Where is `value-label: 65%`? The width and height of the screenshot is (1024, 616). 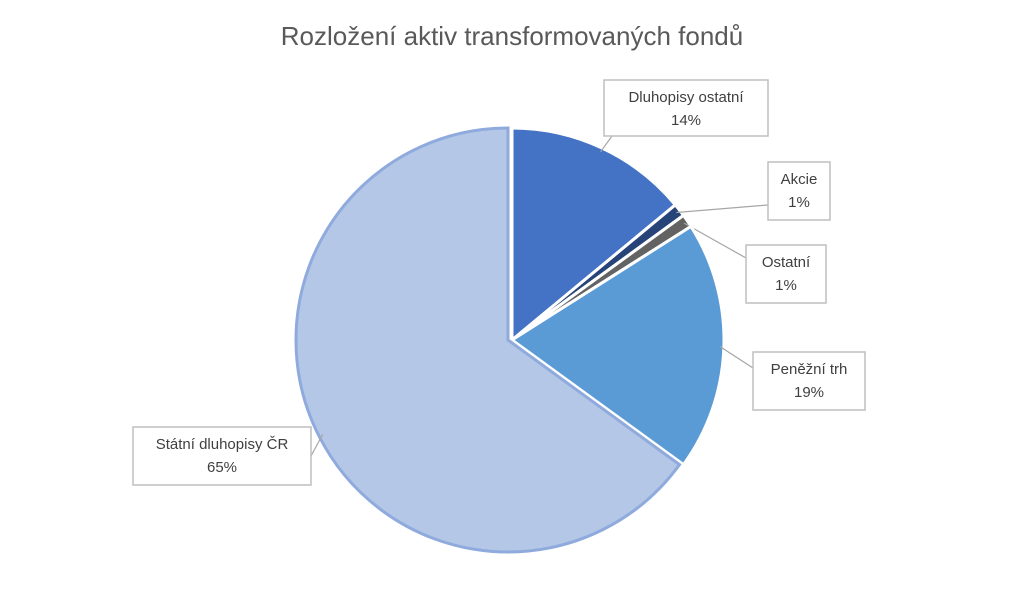 value-label: 65% is located at coordinates (222, 467).